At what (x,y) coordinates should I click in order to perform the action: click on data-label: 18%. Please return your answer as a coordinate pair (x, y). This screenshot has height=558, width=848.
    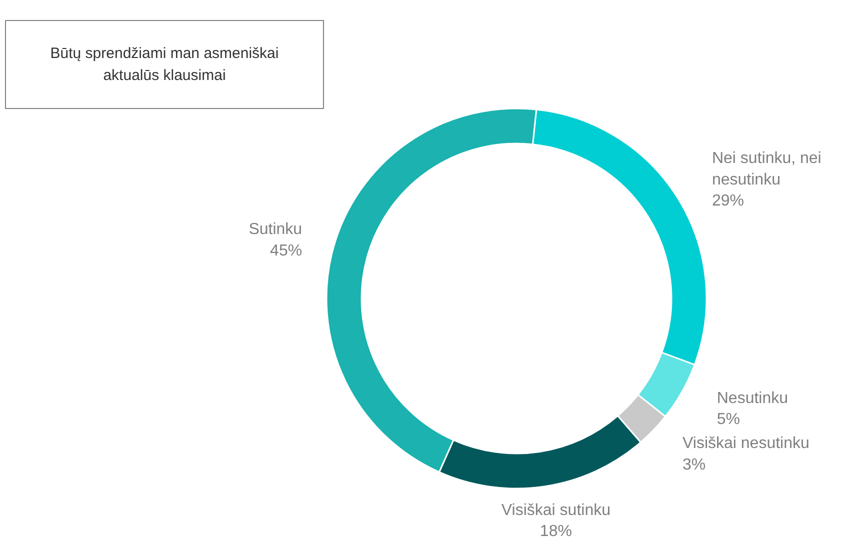
    Looking at the image, I should click on (556, 531).